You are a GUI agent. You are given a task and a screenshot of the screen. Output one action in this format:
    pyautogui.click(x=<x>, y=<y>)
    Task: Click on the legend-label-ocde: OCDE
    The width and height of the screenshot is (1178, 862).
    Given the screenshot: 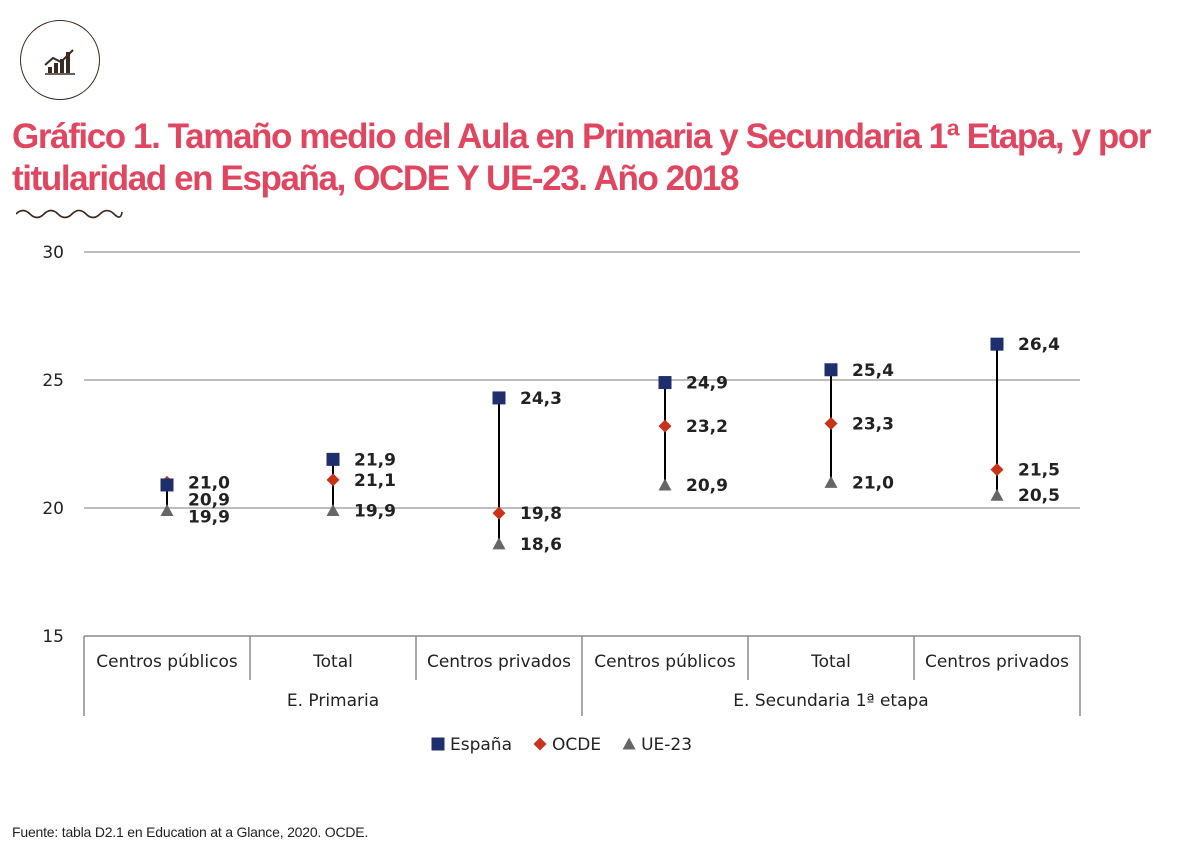 What is the action you would take?
    pyautogui.click(x=576, y=745)
    